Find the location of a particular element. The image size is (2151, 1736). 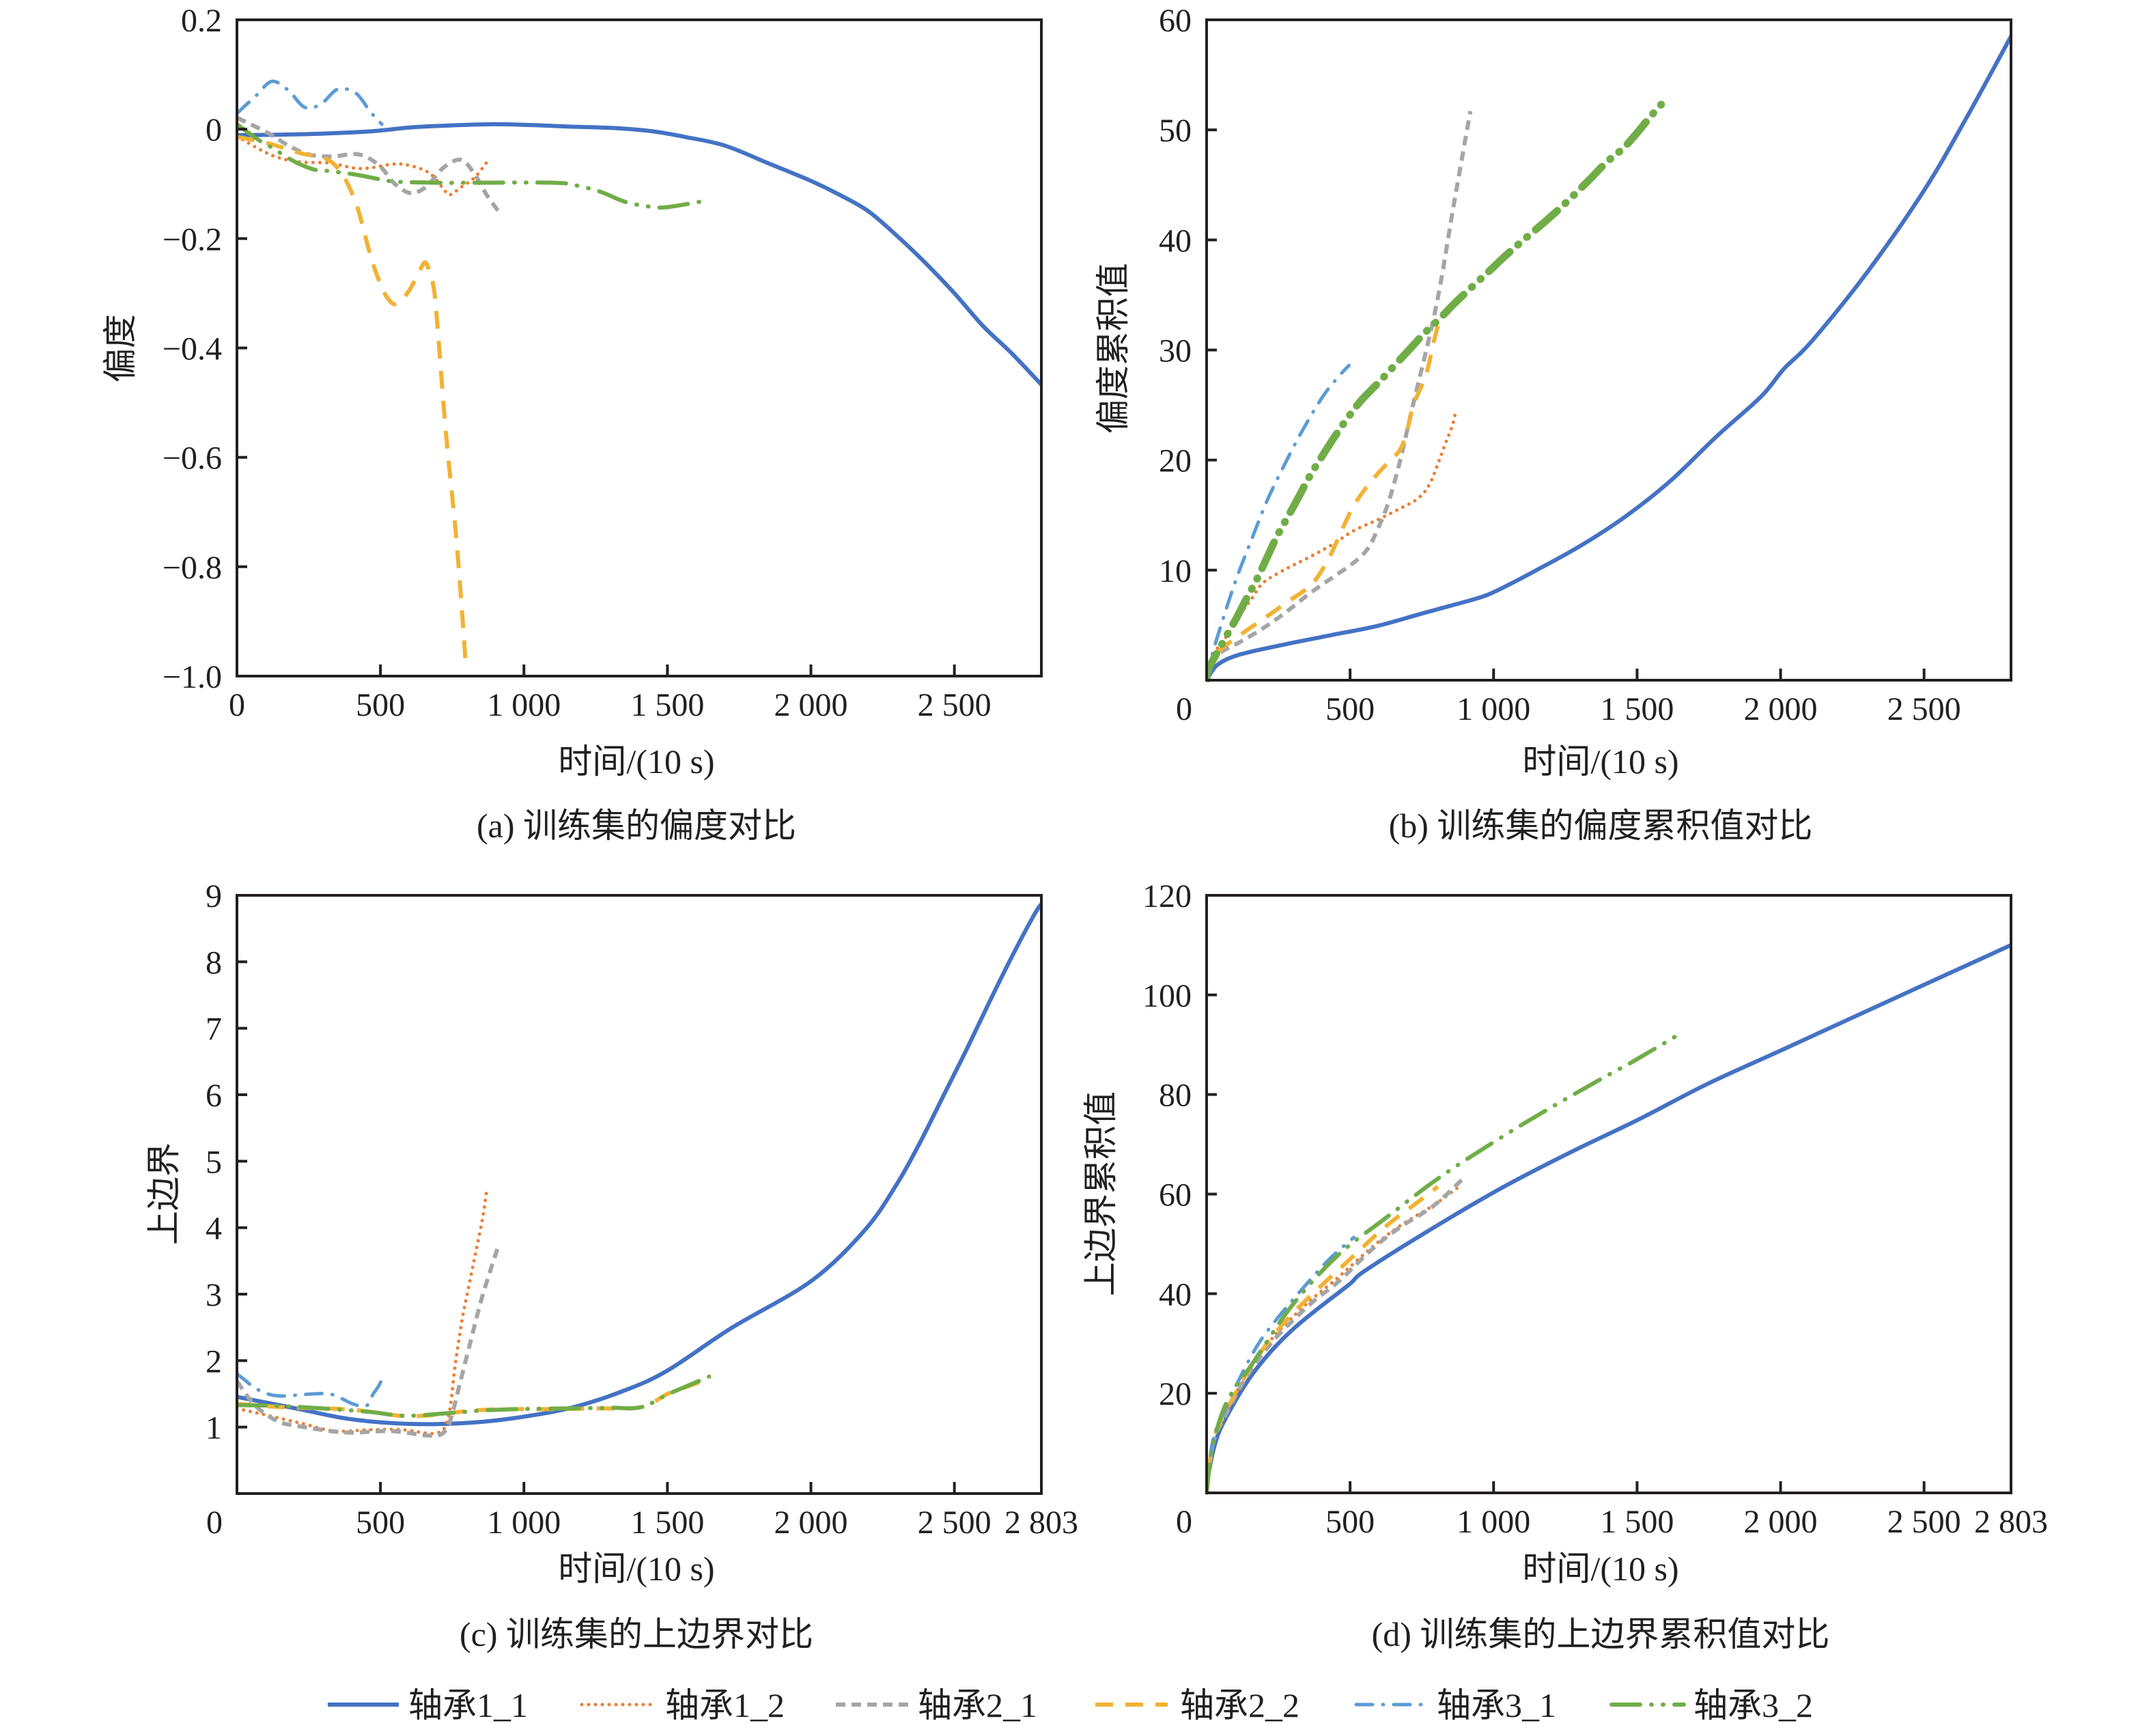

chart-caption: (b) 训练集的偏度累积值对比 is located at coordinates (1601, 826).